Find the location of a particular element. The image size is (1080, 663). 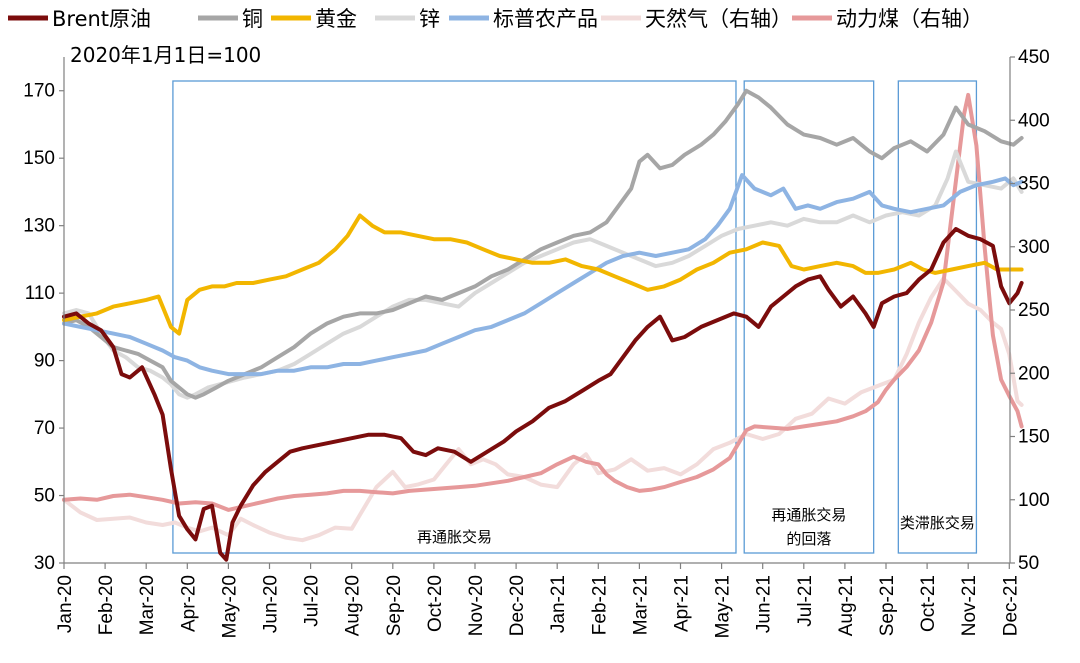

legend-label-5: 天然气（右轴） is located at coordinates (718, 19).